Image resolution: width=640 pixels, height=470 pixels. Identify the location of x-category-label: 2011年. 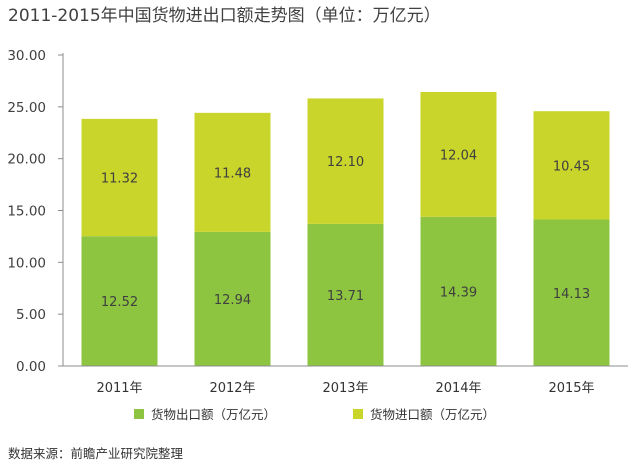
(119, 388).